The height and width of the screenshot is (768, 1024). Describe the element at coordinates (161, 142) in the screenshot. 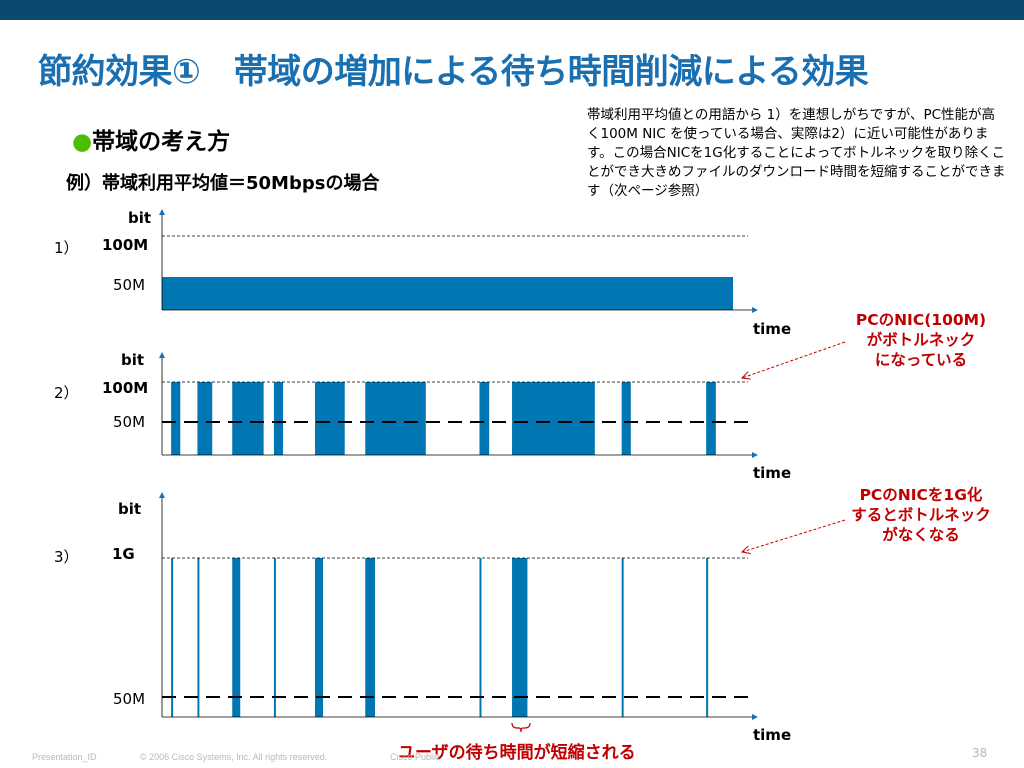

I see `bullet-text: 帯域の考え方` at that location.